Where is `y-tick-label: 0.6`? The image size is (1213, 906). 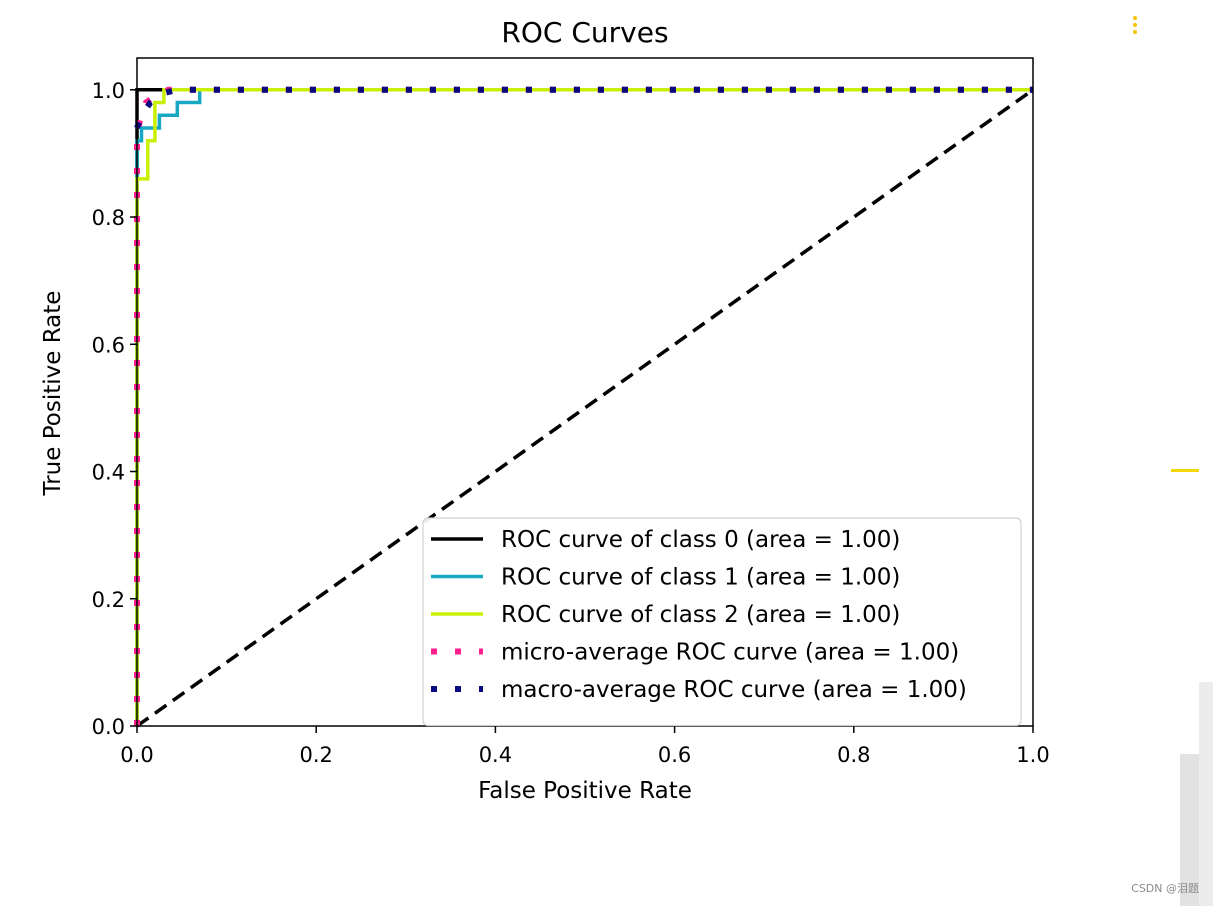 y-tick-label: 0.6 is located at coordinates (108, 345).